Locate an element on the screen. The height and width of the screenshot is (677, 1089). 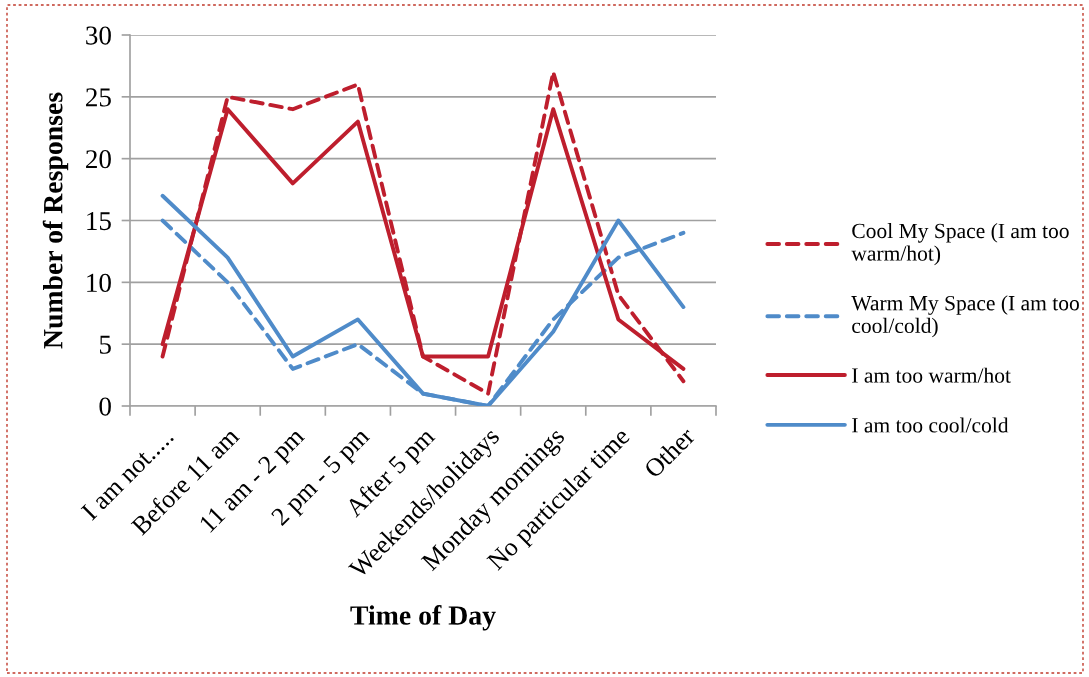
y-tick-label: 15 is located at coordinates (99, 221).